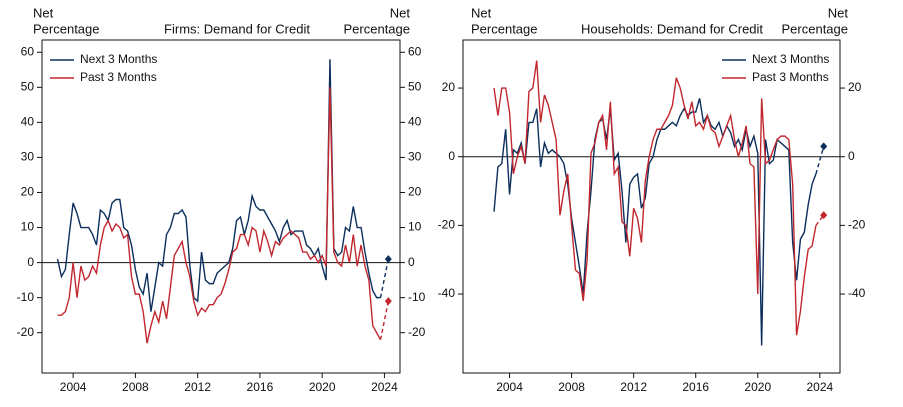 The height and width of the screenshot is (407, 903). What do you see at coordinates (415, 51) in the screenshot?
I see `y2-tick-label: 60` at bounding box center [415, 51].